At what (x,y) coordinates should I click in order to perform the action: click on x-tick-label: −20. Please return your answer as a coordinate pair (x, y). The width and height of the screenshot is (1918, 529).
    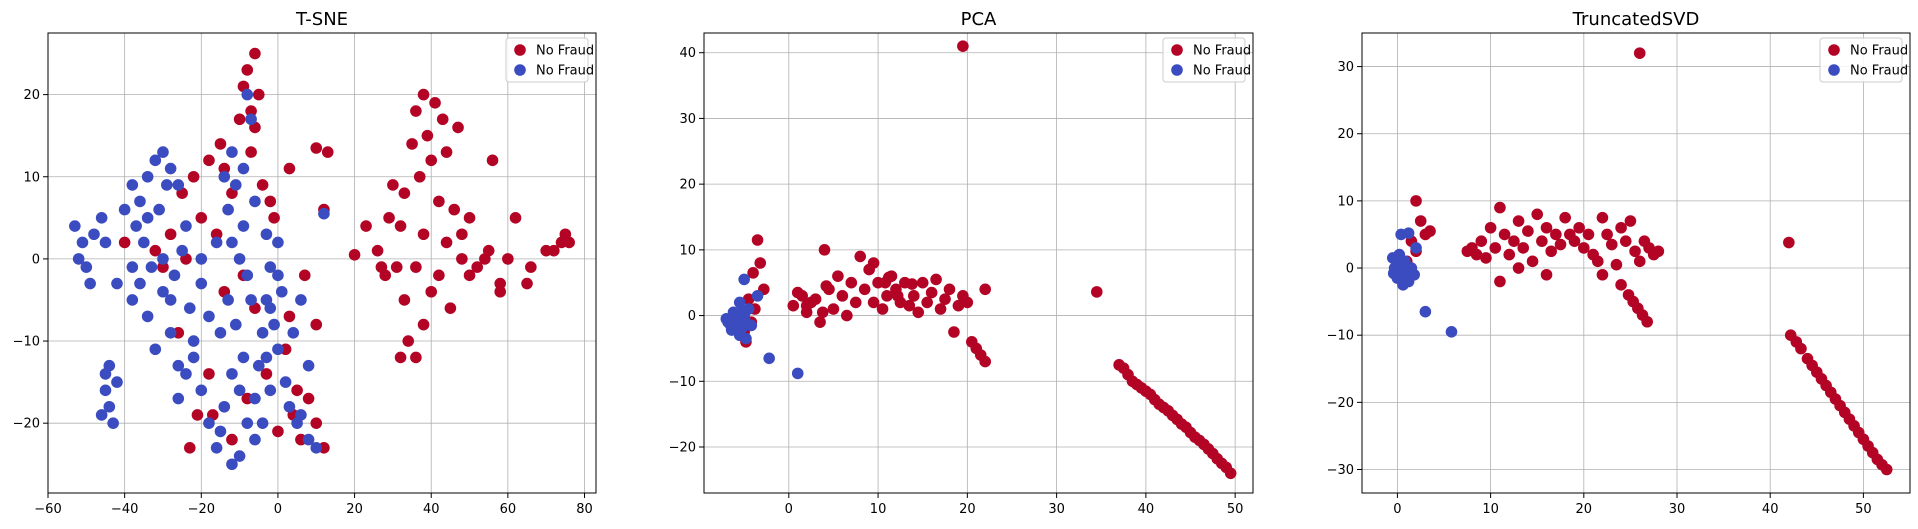
    Looking at the image, I should click on (201, 509).